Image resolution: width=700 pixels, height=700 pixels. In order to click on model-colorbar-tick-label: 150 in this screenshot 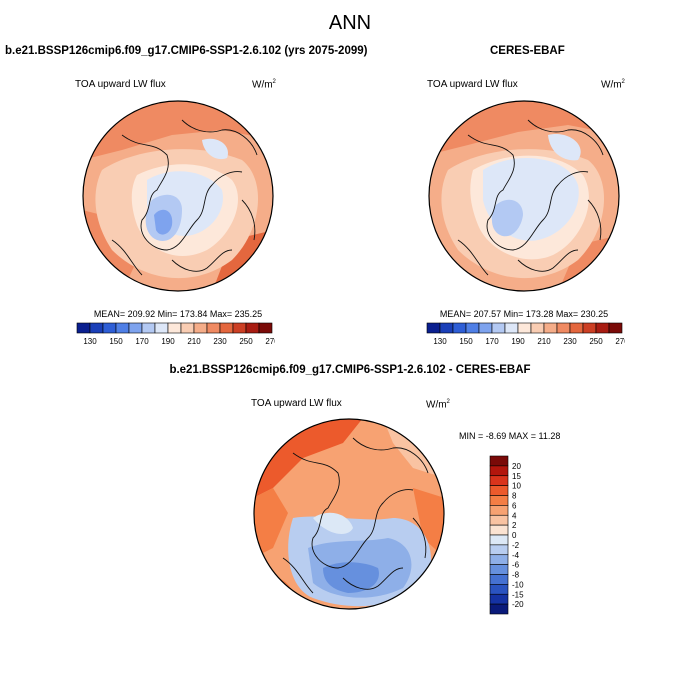, I will do `click(116, 341)`.